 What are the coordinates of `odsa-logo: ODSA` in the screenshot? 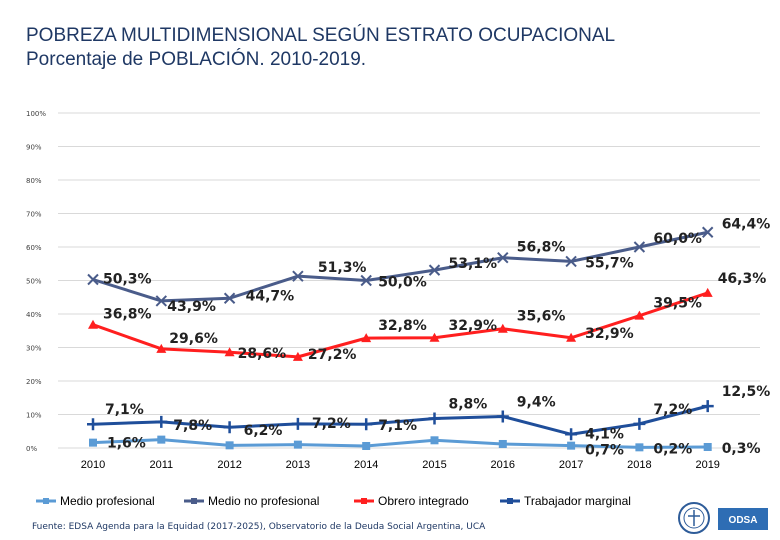 It's located at (723, 518).